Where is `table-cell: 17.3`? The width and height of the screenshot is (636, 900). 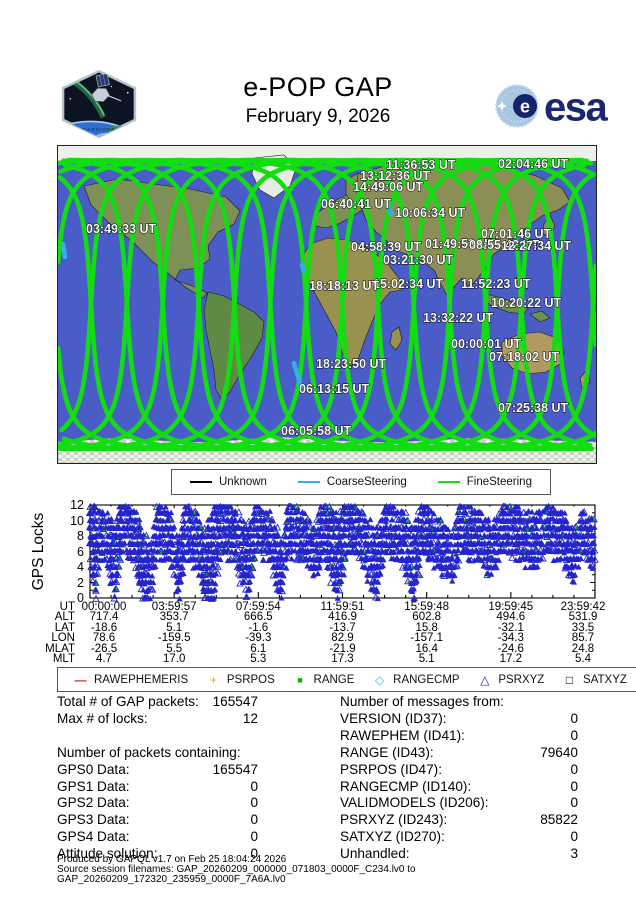
table-cell: 17.3 is located at coordinates (342, 659).